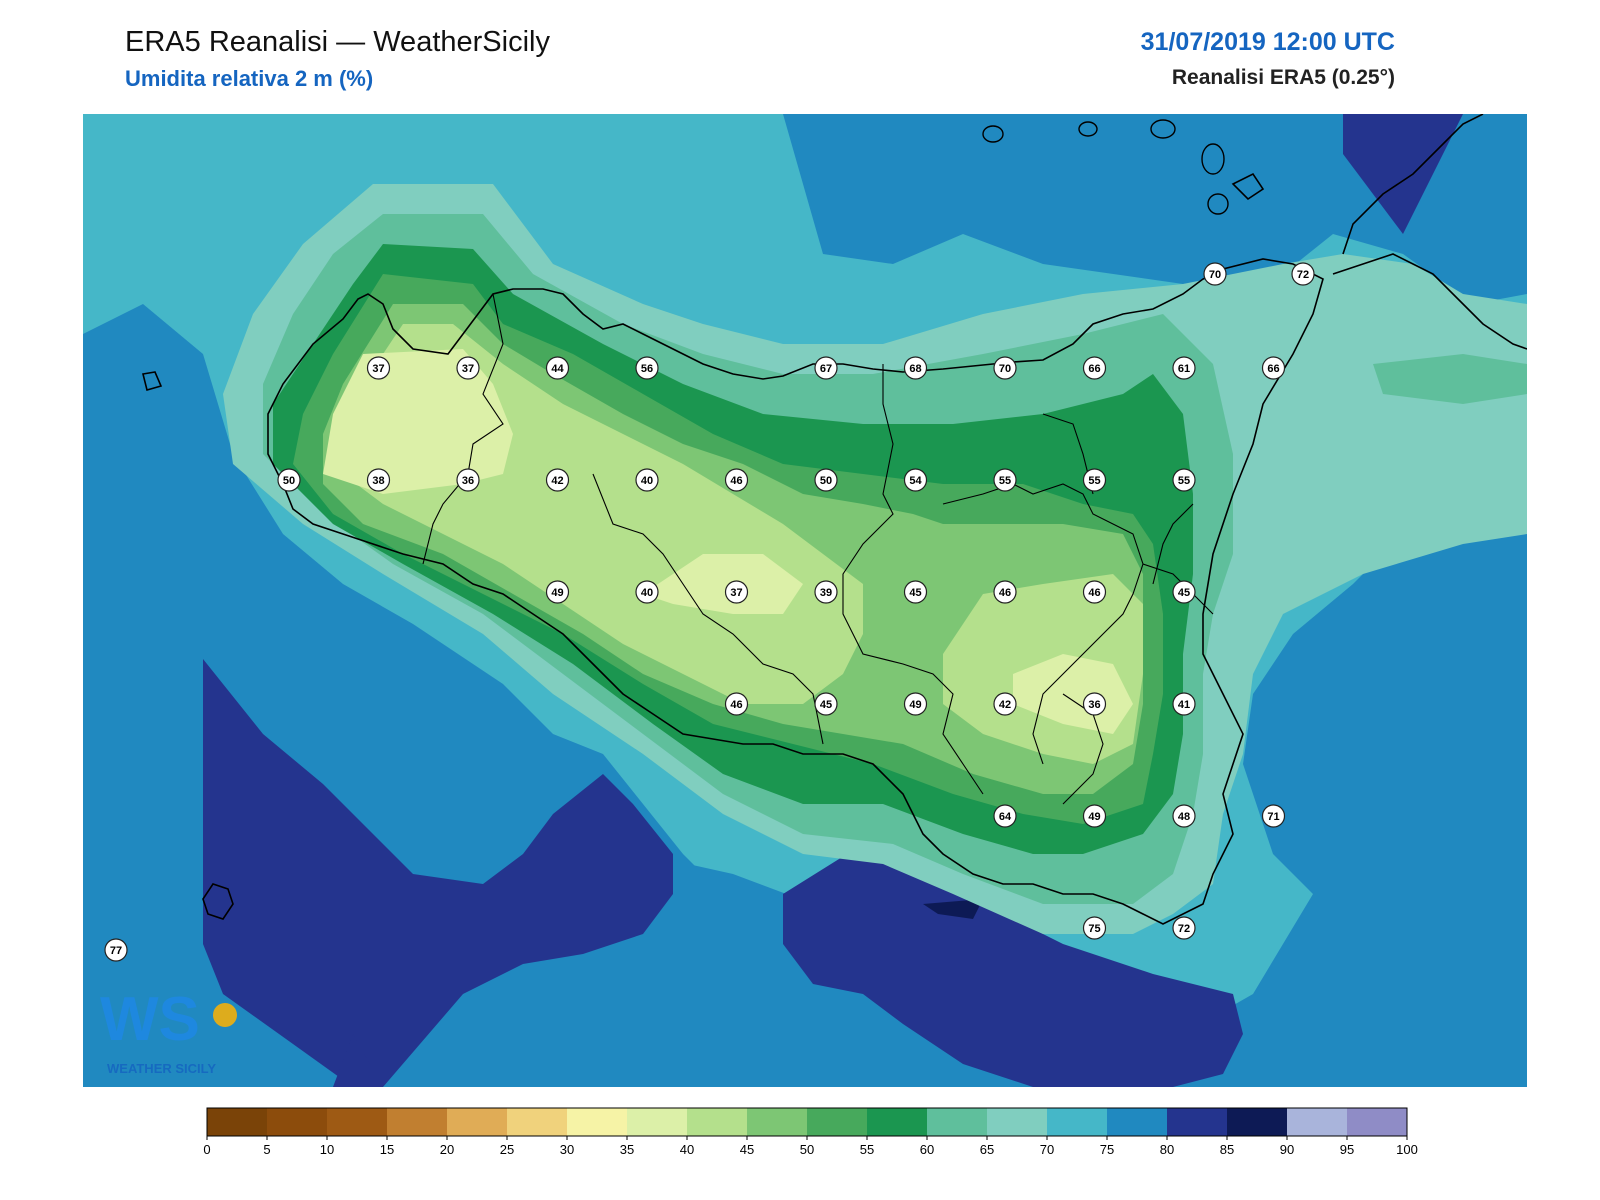 This screenshot has width=1600, height=1200. Describe the element at coordinates (1347, 1149) in the screenshot. I see `colorbar-tick-label: 95` at that location.